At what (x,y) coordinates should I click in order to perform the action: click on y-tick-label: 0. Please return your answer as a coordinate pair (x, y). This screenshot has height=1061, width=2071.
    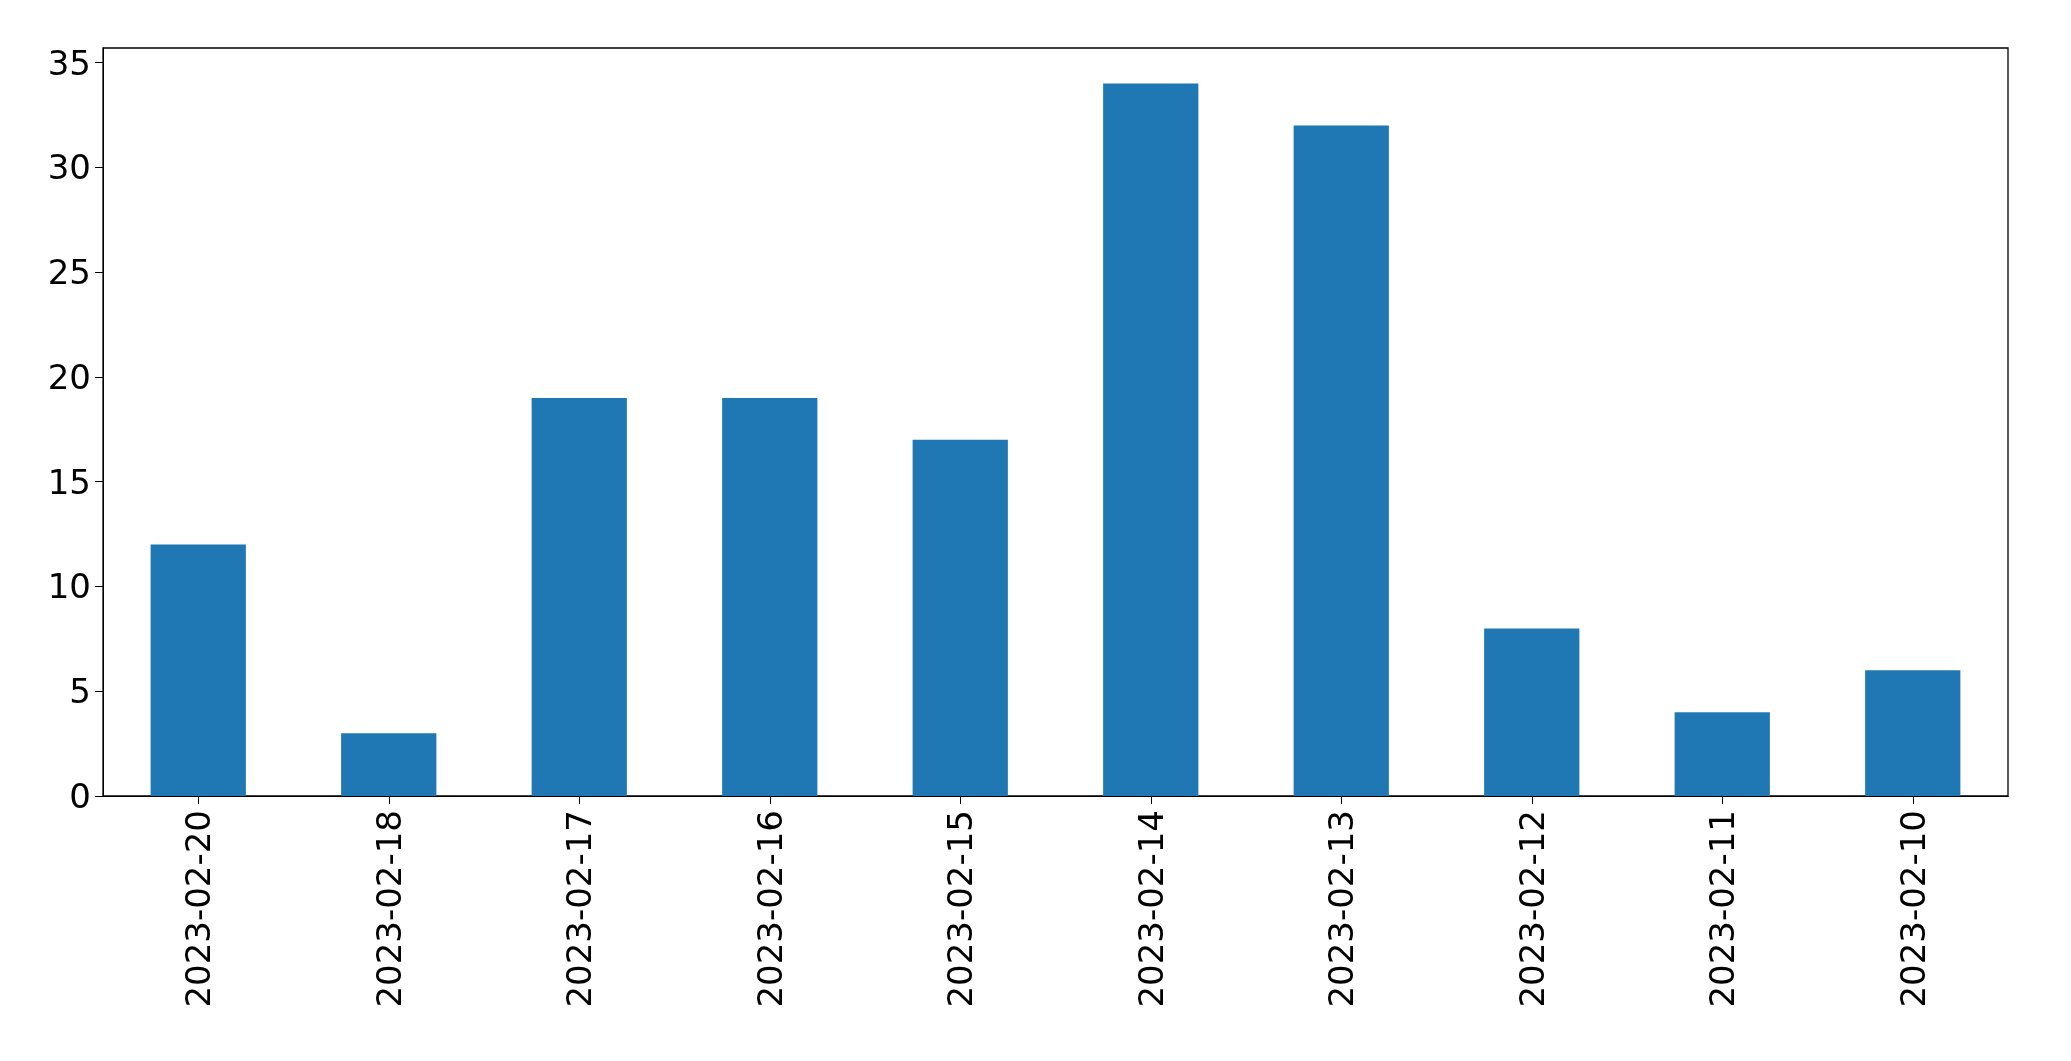
    Looking at the image, I should click on (80, 796).